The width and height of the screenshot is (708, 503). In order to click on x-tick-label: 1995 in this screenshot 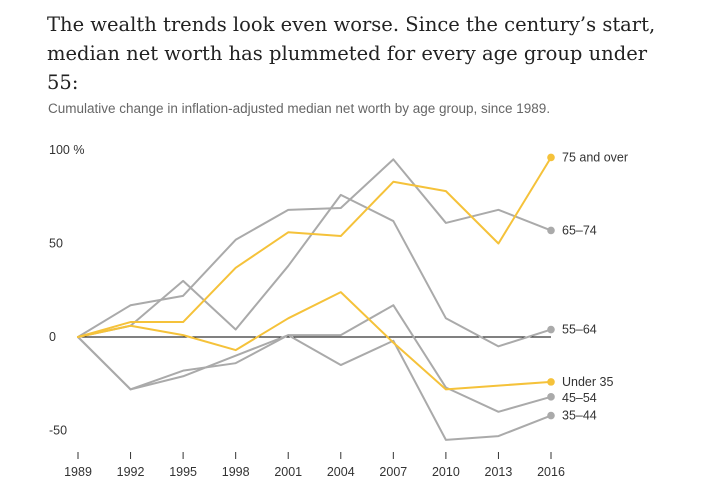, I will do `click(183, 472)`.